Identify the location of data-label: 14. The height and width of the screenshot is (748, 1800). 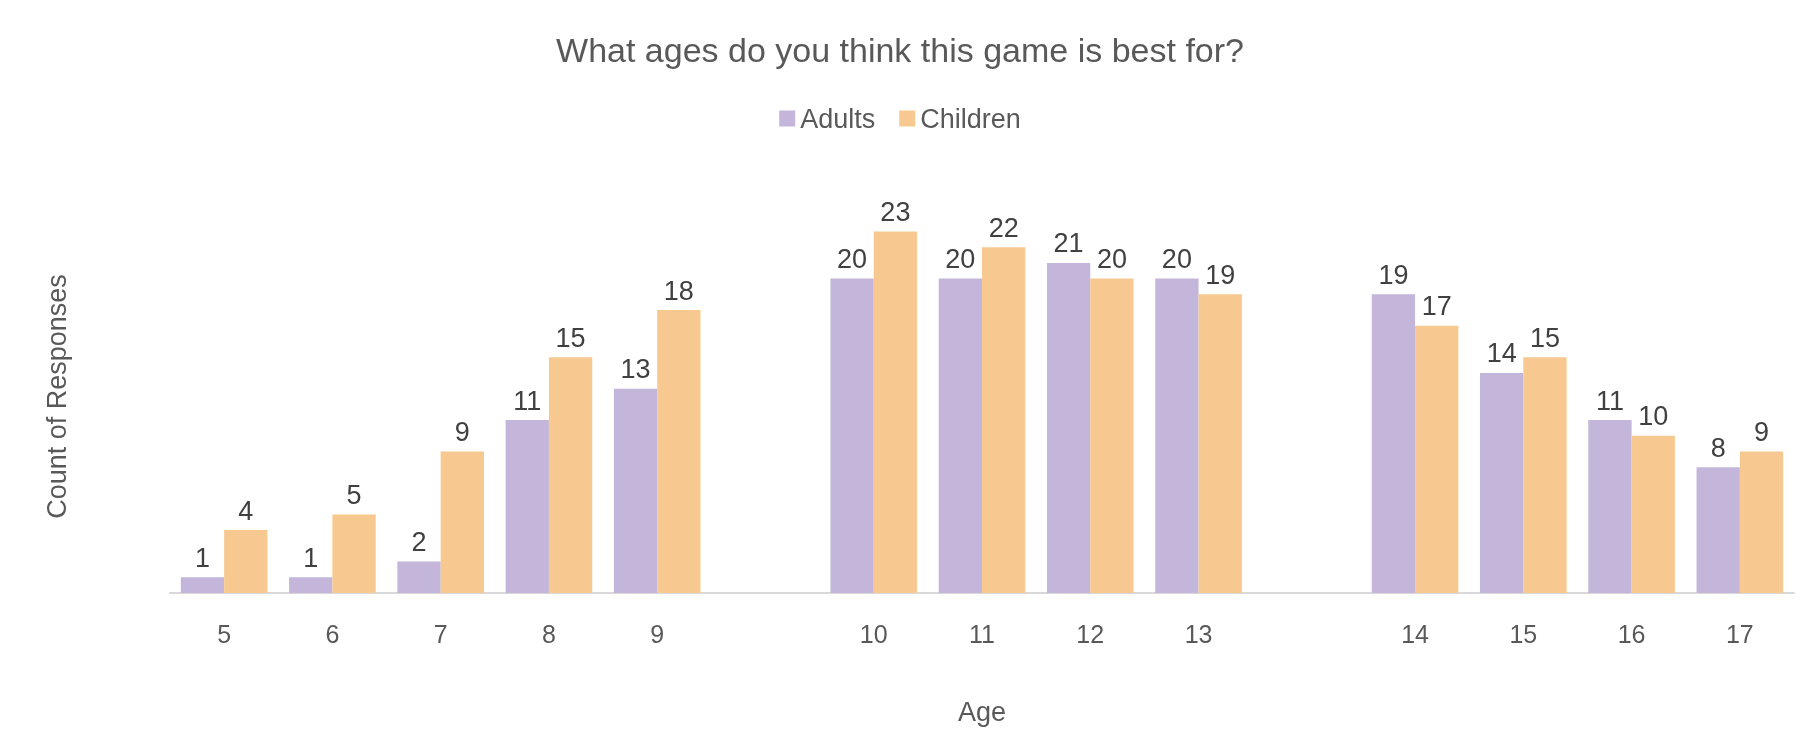
(1501, 353).